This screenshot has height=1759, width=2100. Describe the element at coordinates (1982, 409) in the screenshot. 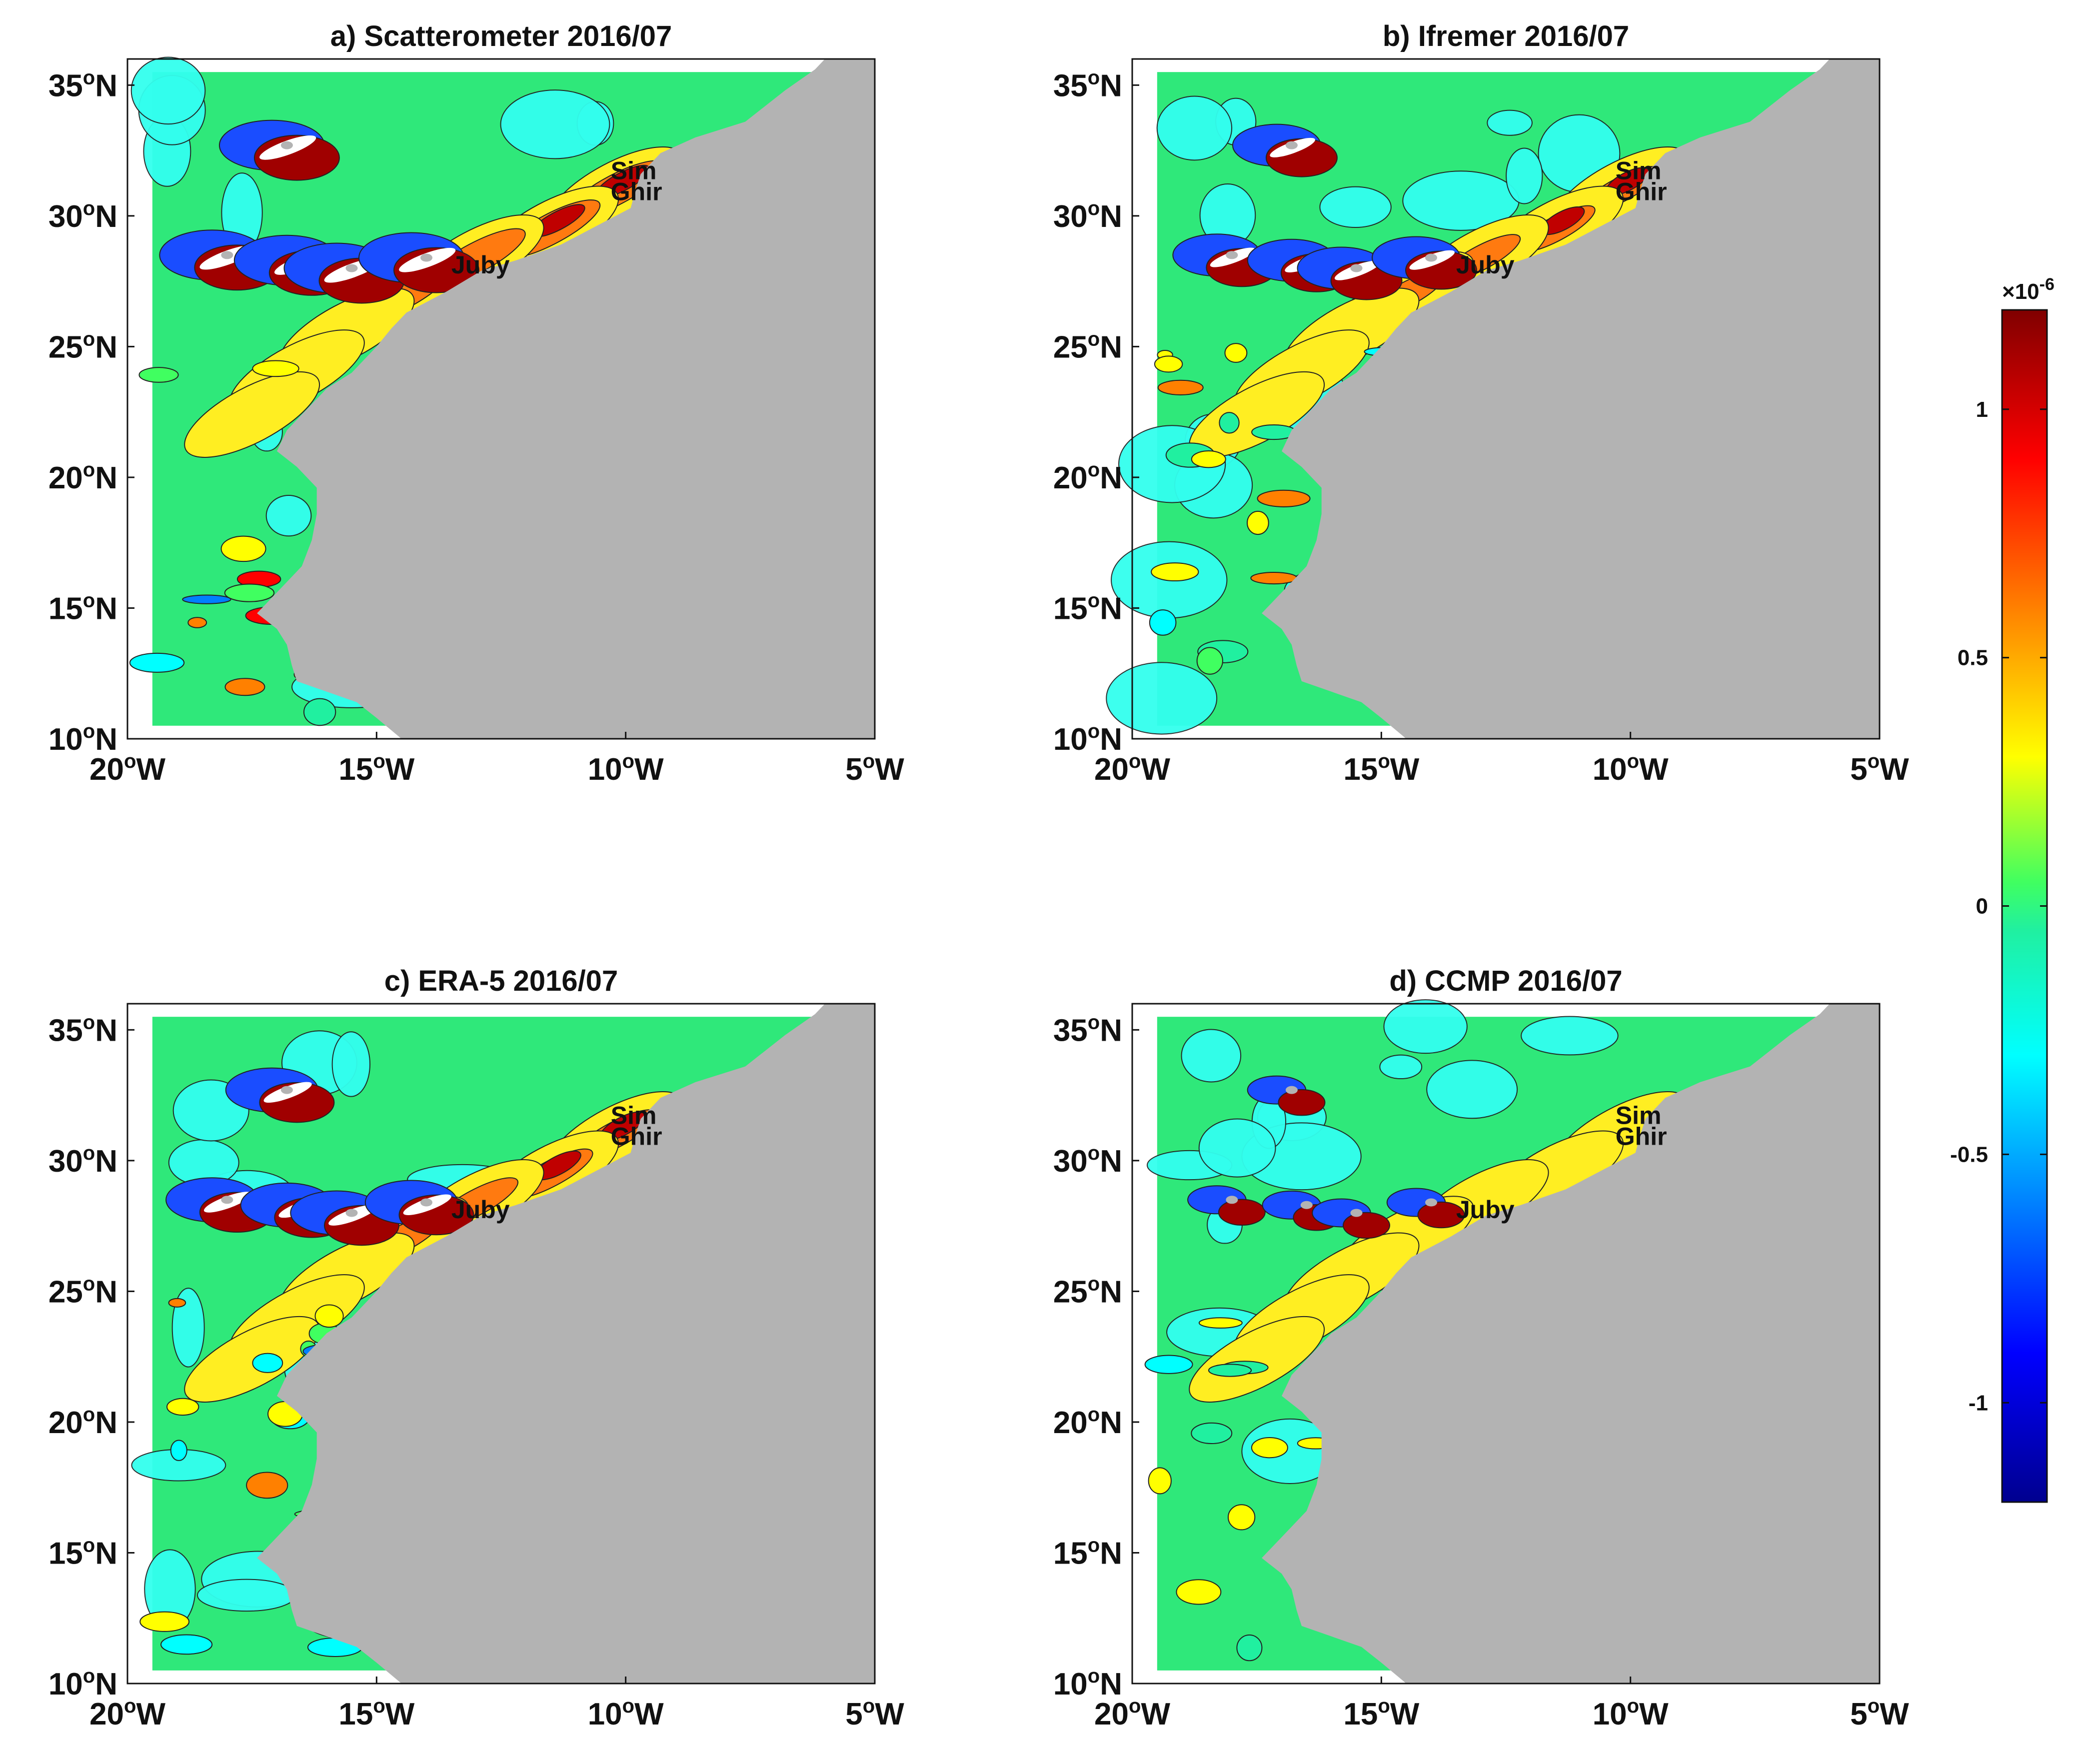

I see `colorbar-tick-label: 1` at that location.